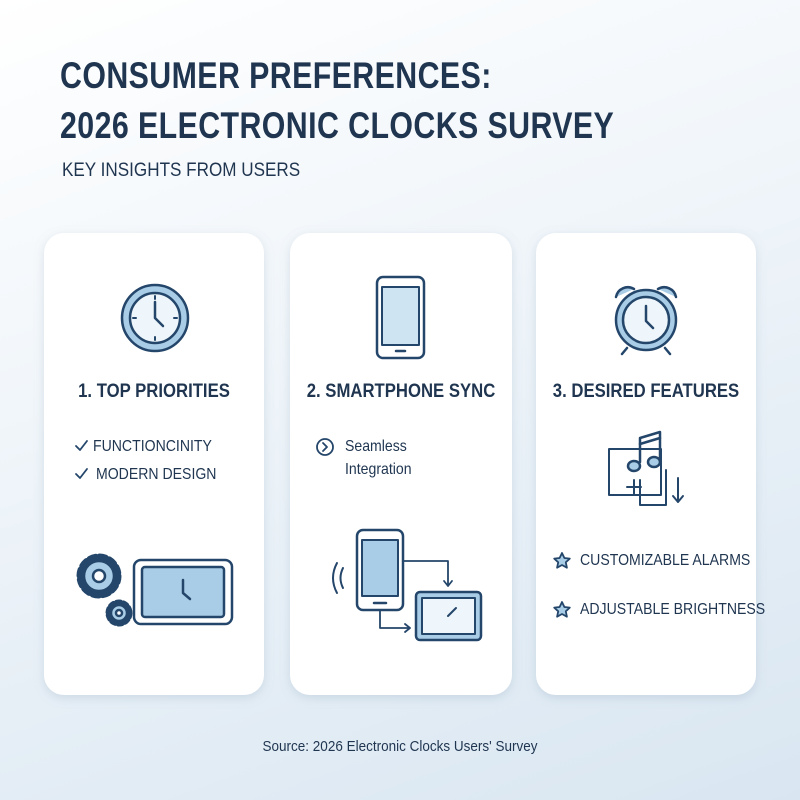  What do you see at coordinates (646, 321) in the screenshot?
I see `alarm-clock-icon` at bounding box center [646, 321].